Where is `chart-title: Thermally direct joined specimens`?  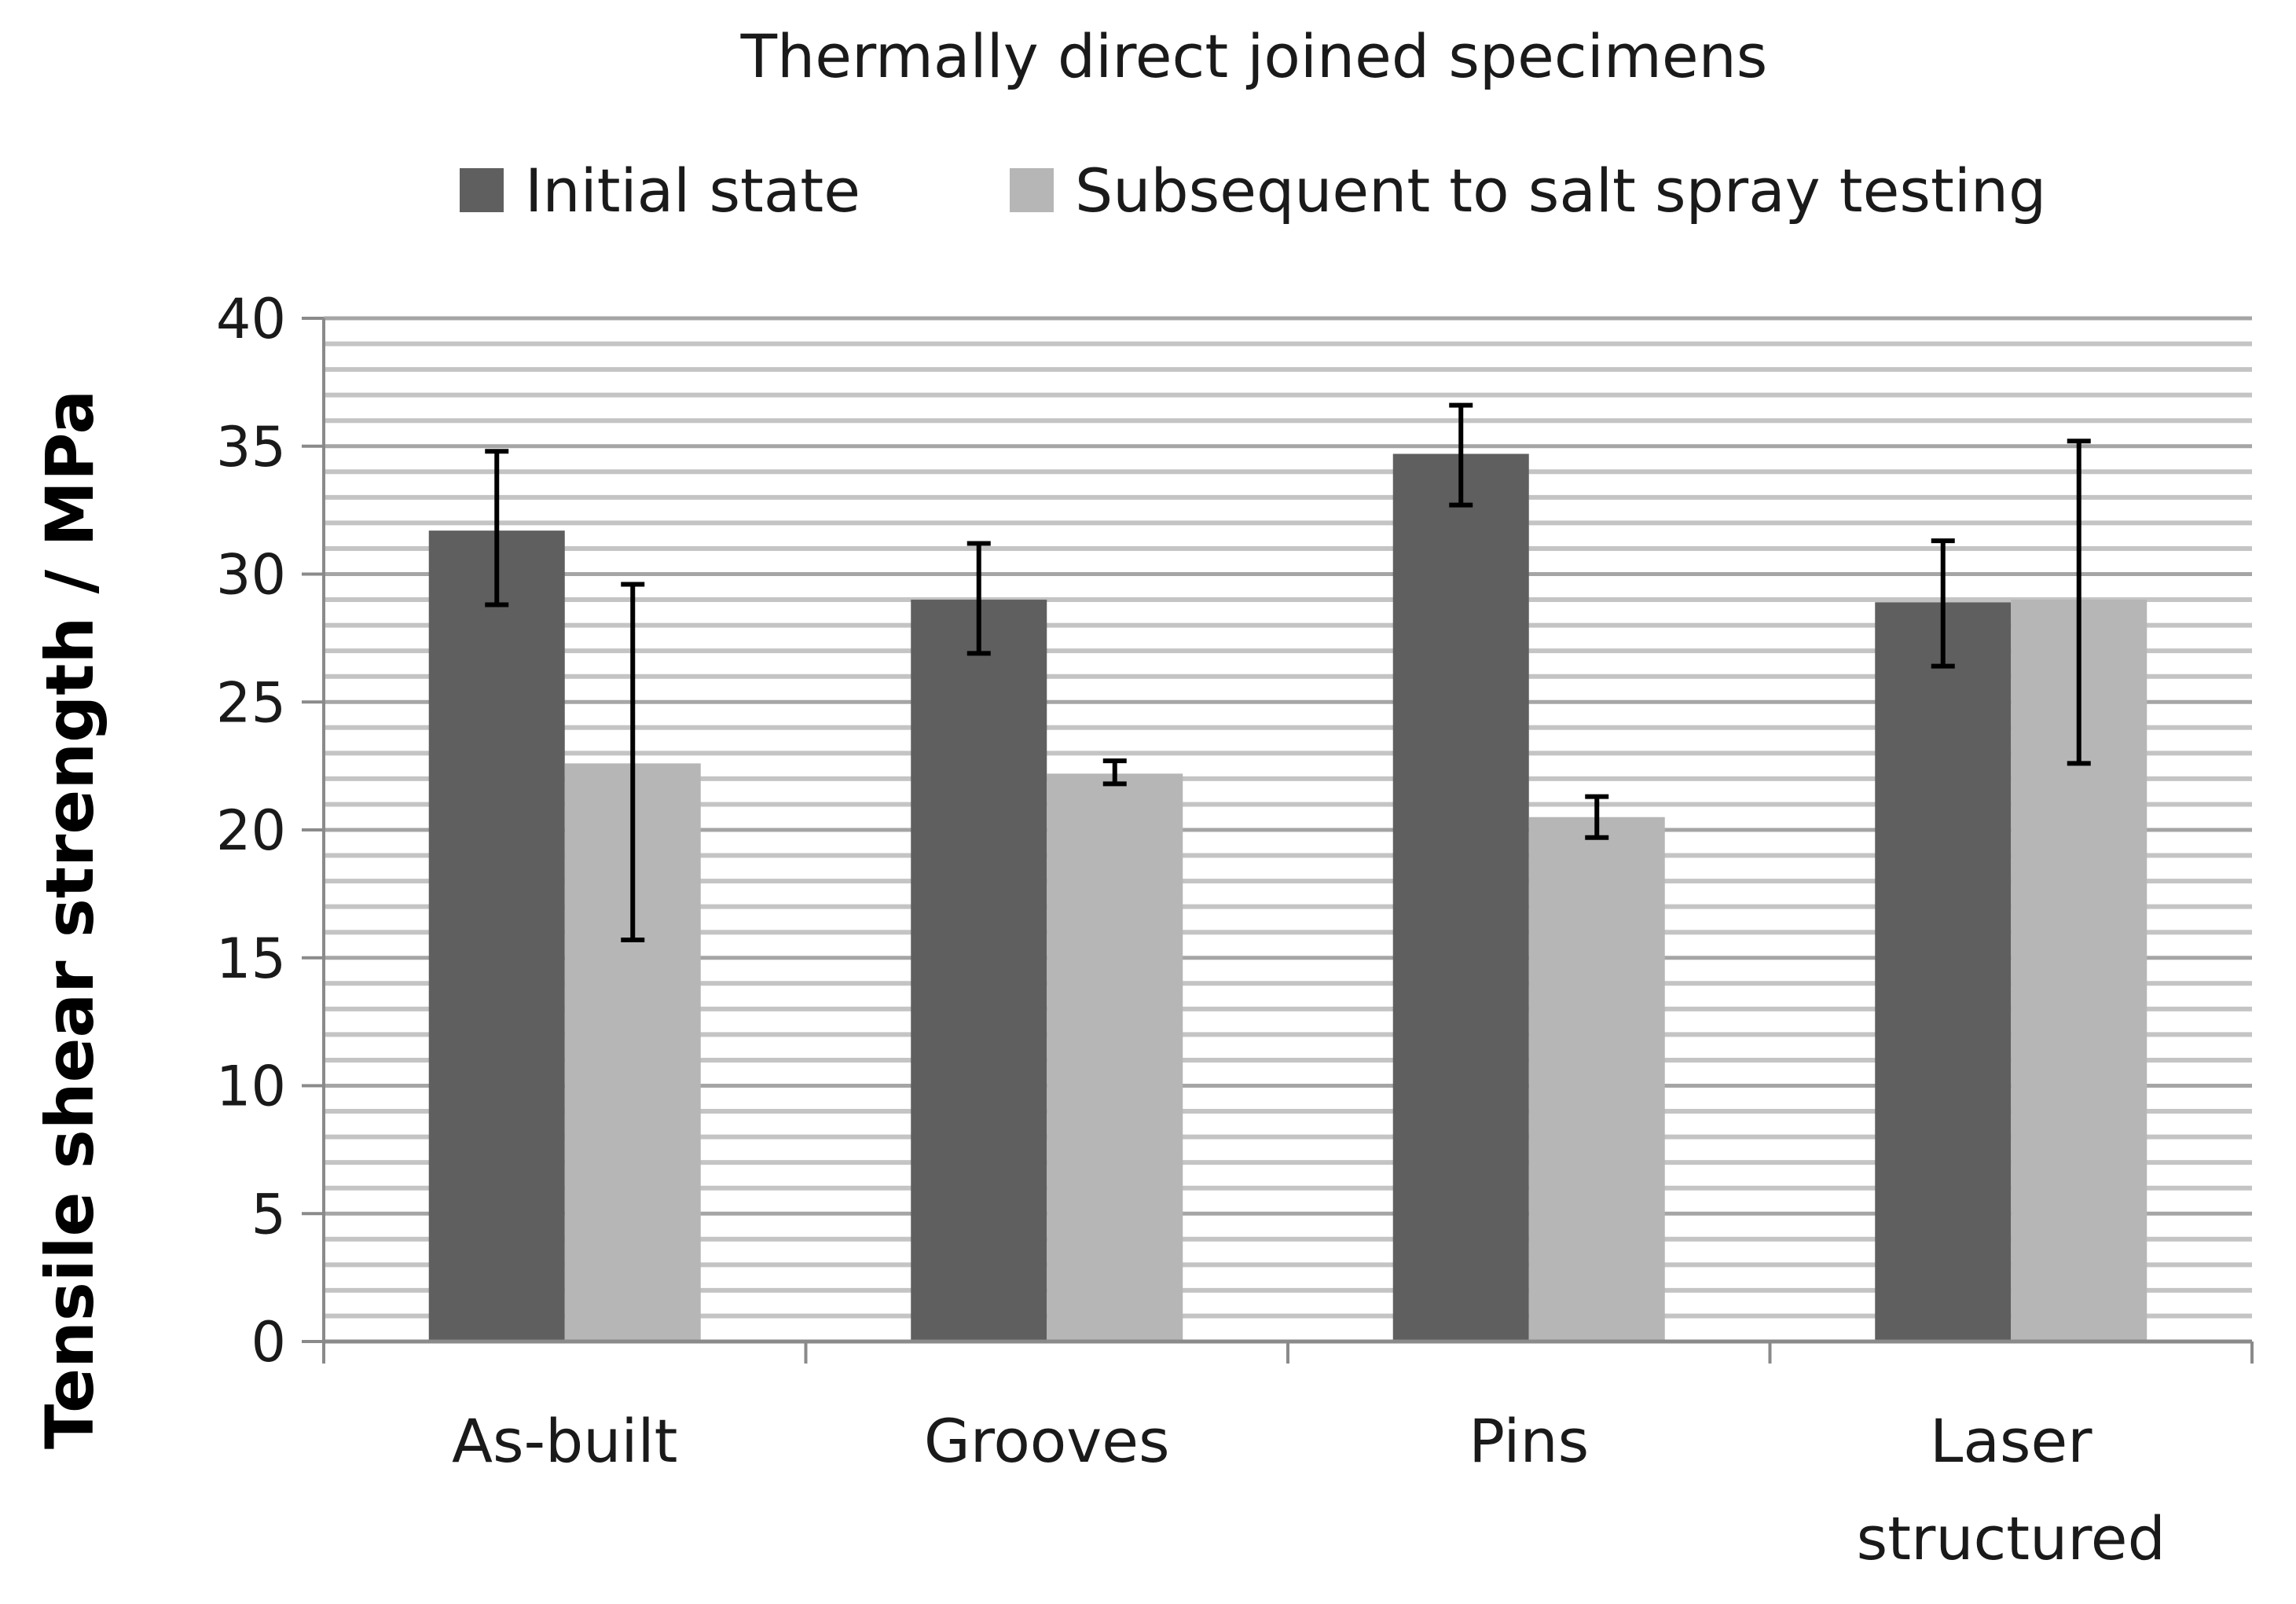 chart-title: Thermally direct joined specimens is located at coordinates (1254, 56).